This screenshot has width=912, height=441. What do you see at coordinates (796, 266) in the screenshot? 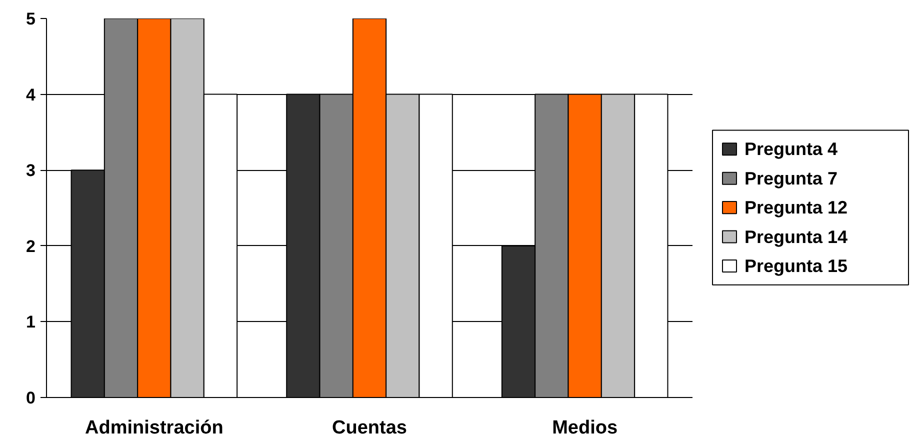
I see `legend-label: Pregunta 15` at bounding box center [796, 266].